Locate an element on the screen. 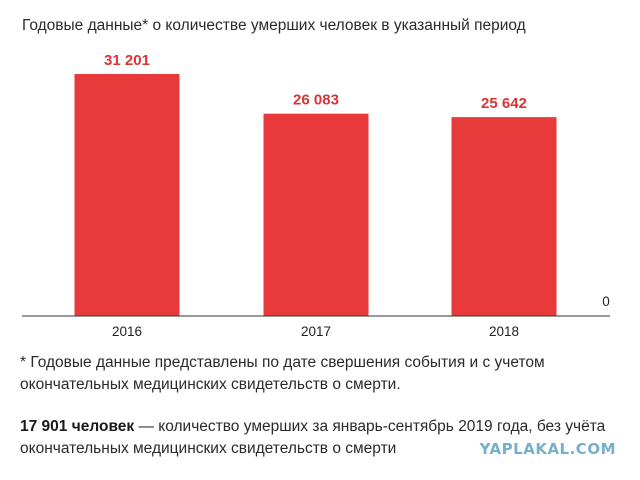 The image size is (640, 480). bar-value-label-2017: 26 083 is located at coordinates (316, 100).